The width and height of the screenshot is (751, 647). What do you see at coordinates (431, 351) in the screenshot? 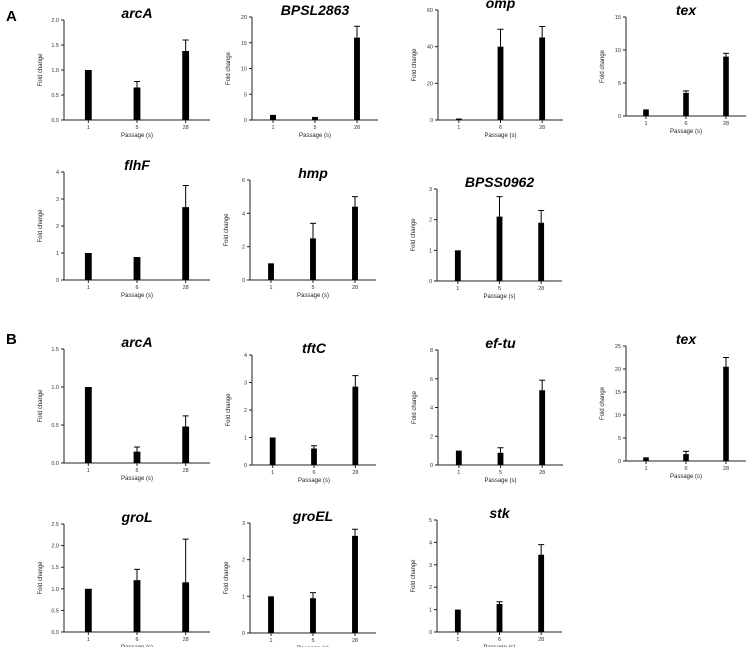
I see `y-tick-label: 8` at bounding box center [431, 351].